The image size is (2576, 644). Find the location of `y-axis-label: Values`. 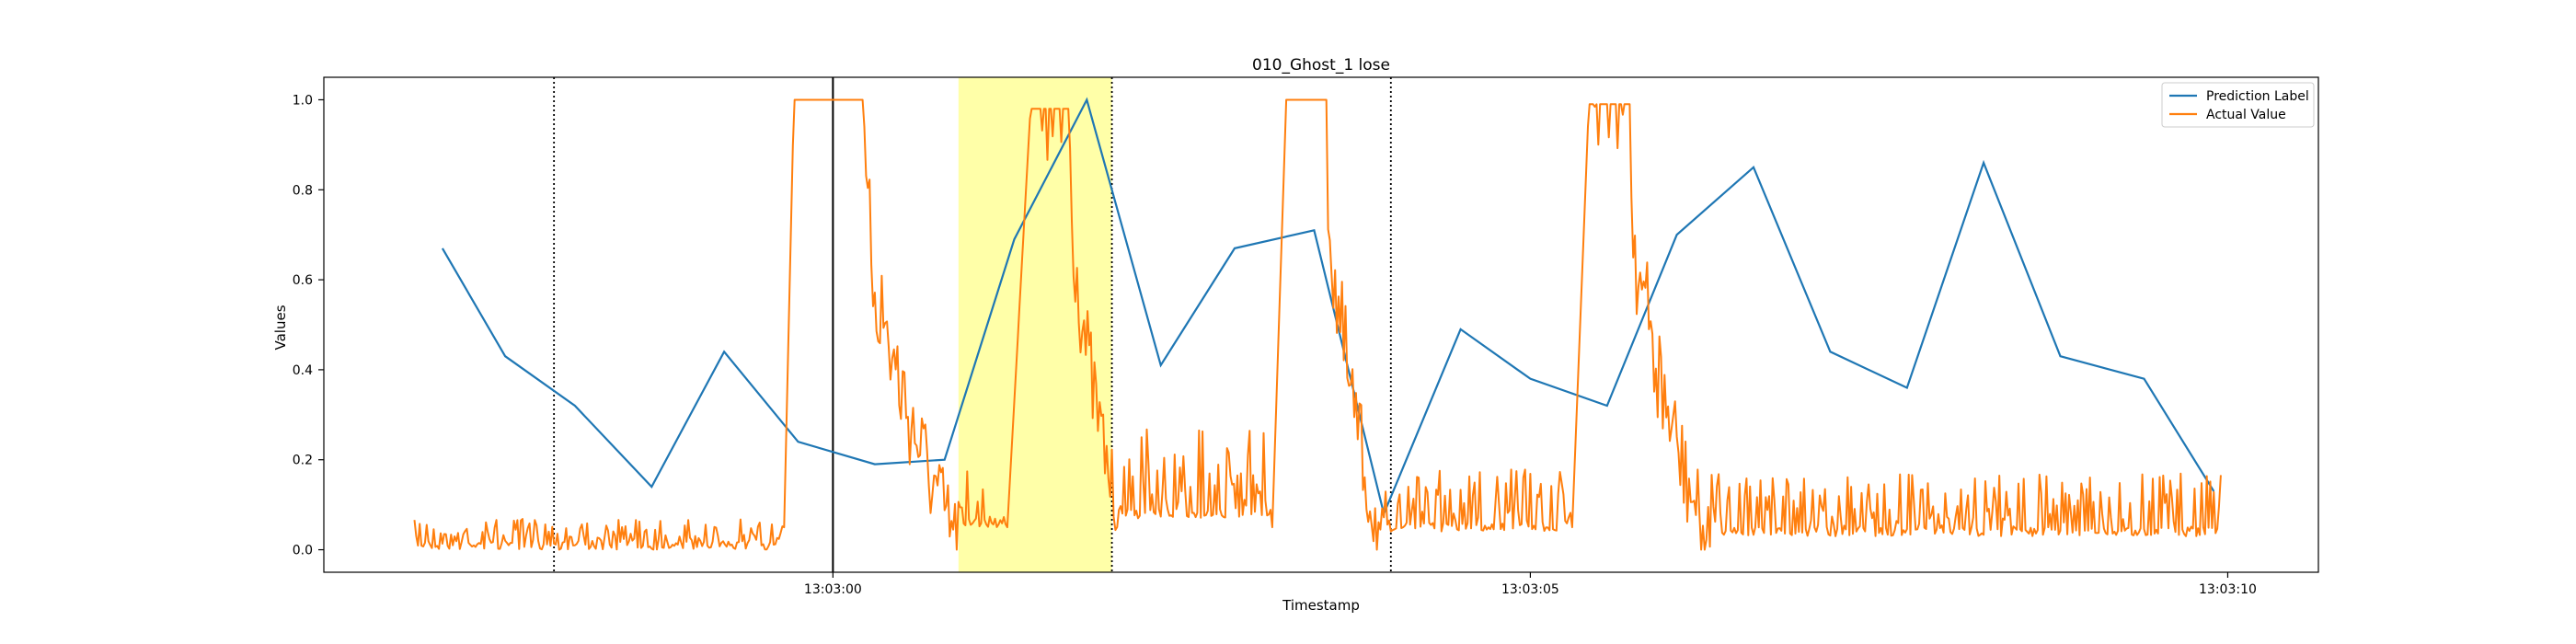

y-axis-label: Values is located at coordinates (280, 327).